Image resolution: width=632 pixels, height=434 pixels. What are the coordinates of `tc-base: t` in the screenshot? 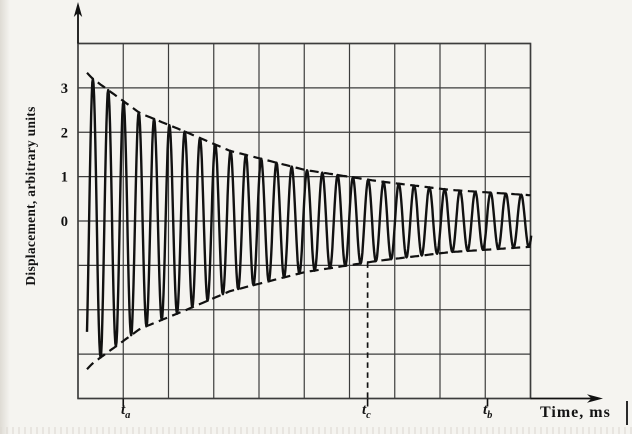 It's located at (364, 410).